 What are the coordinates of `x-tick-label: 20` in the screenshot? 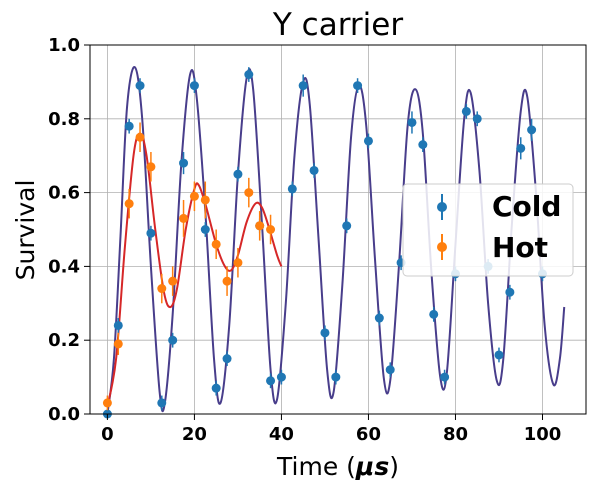 It's located at (194, 434).